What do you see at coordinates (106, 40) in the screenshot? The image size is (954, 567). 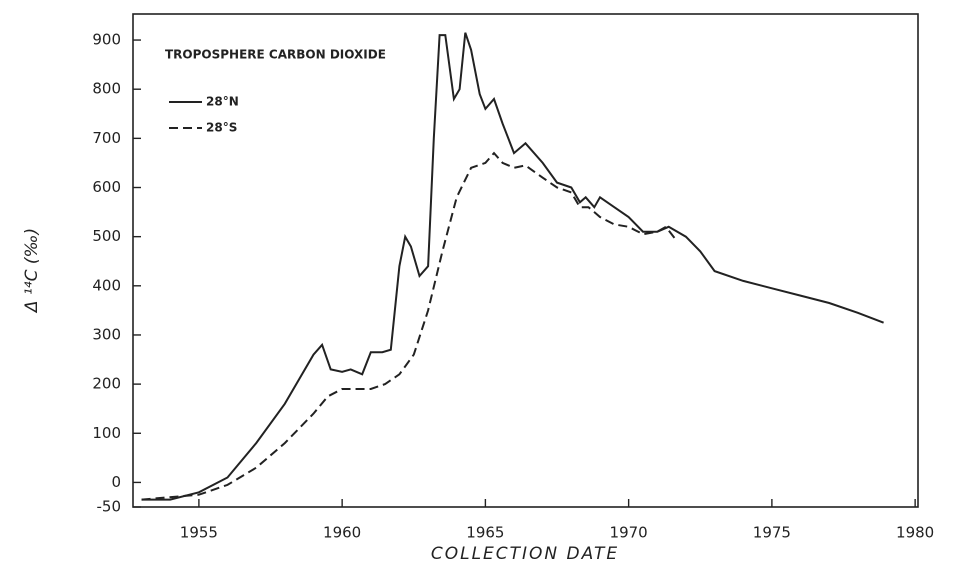 I see `y-tick-label: 900` at bounding box center [106, 40].